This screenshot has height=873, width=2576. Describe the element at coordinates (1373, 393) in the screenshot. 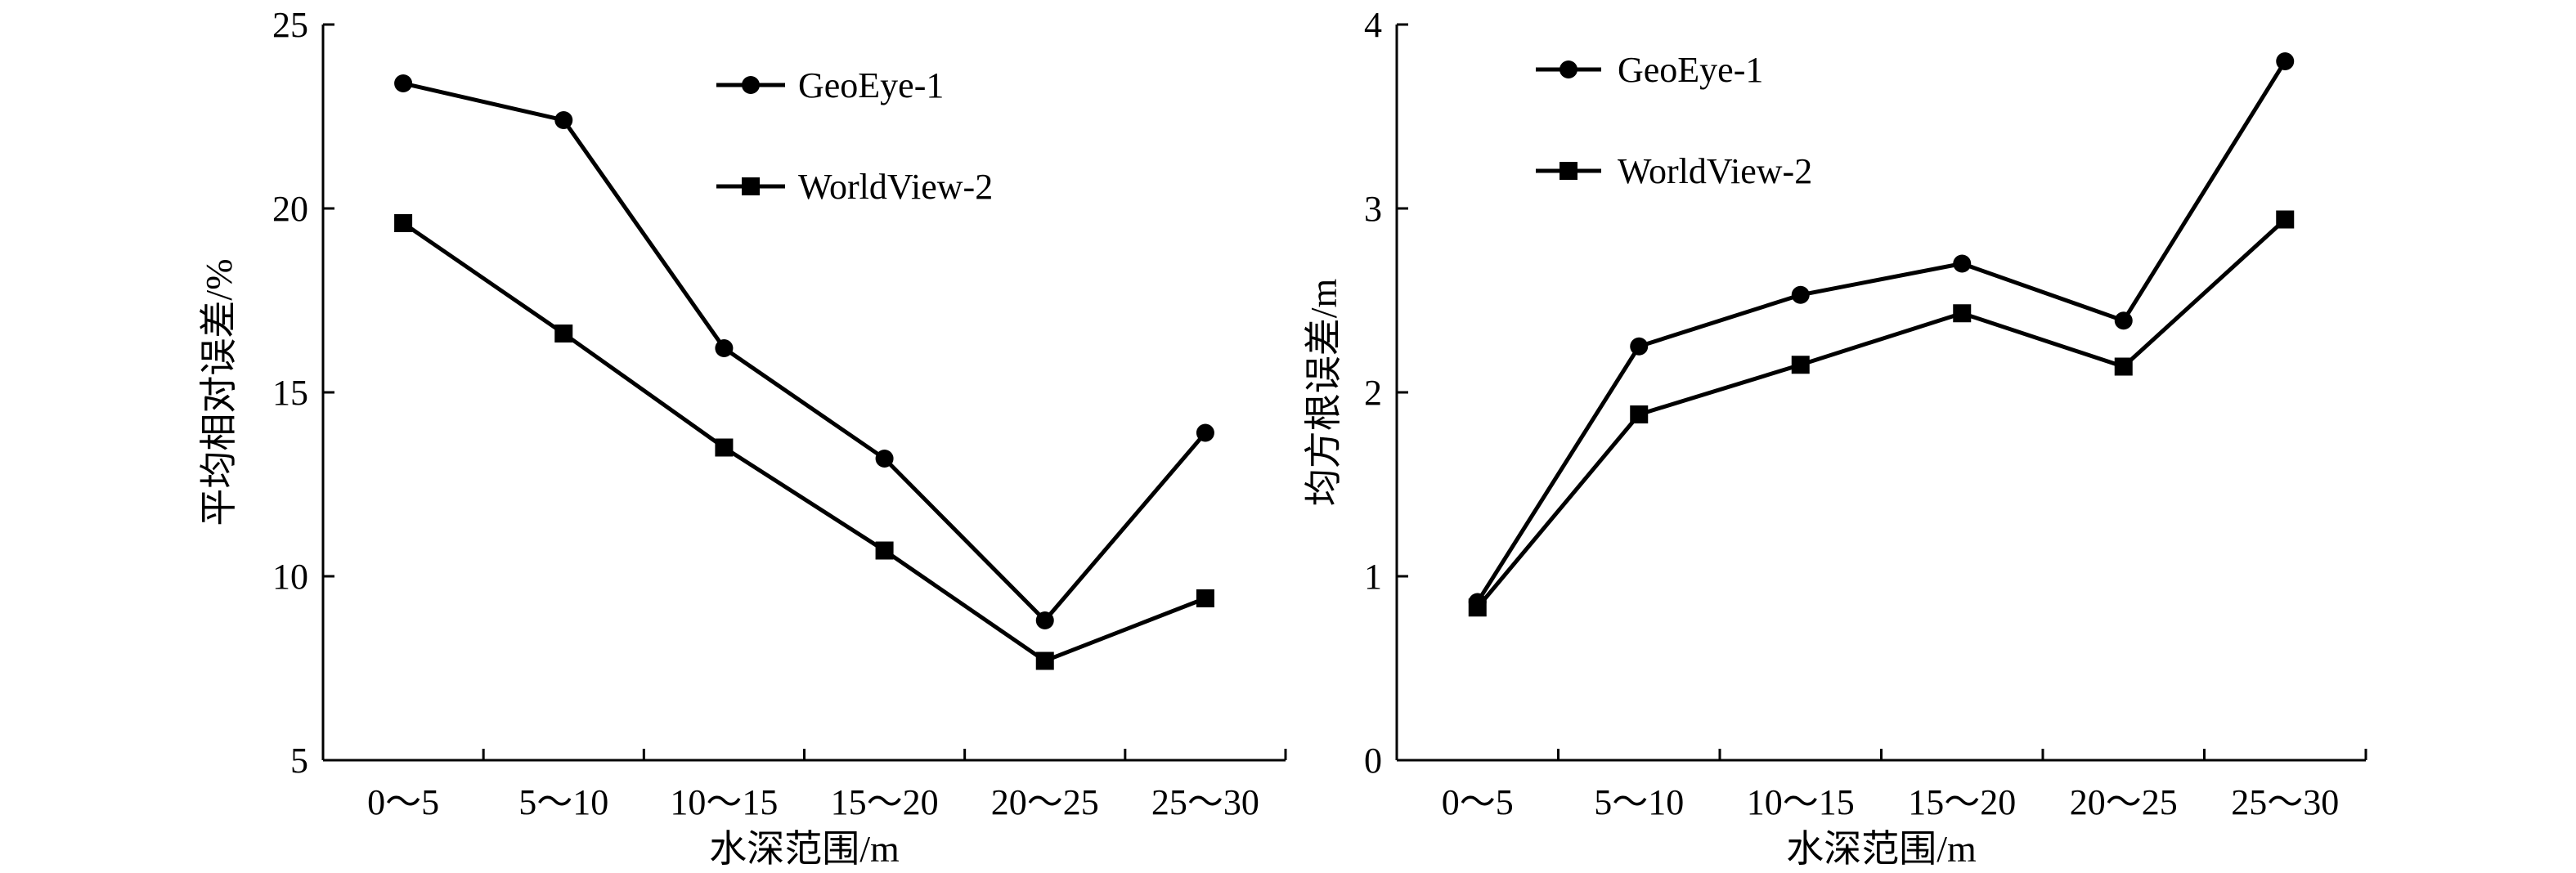

I see `y-tick-label: 2` at that location.